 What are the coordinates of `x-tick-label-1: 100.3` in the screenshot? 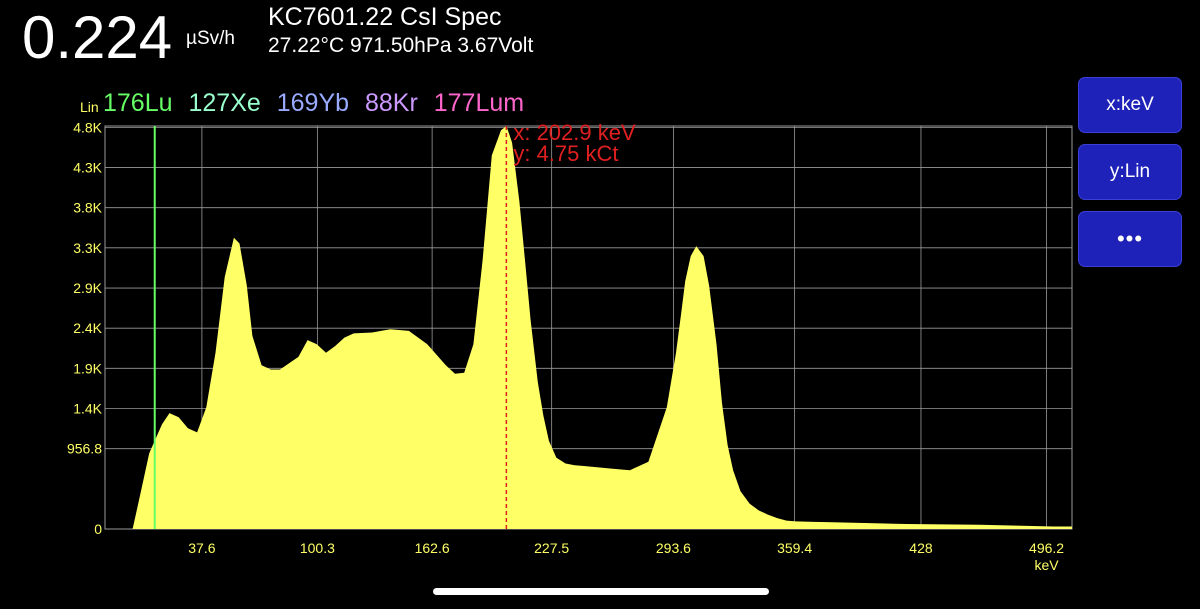 It's located at (317, 548).